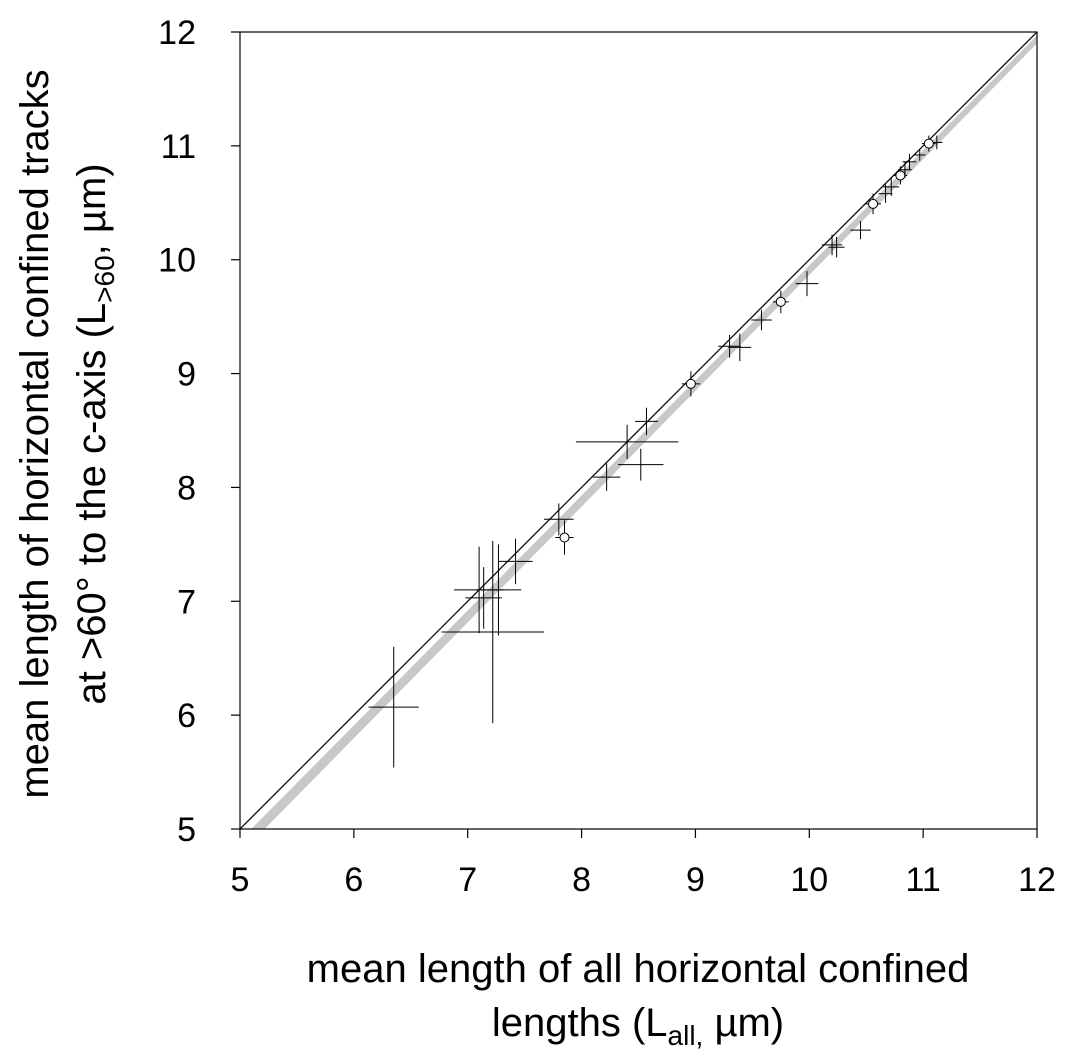  I want to click on y-tick-label-7: 12, so click(177, 33).